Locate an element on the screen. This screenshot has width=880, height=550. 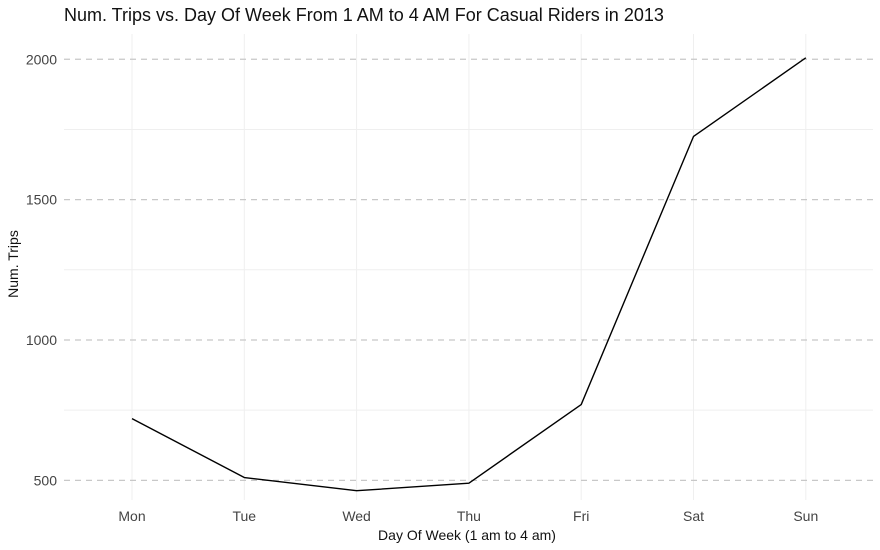
y-axis-title: Num. Trips is located at coordinates (13, 264).